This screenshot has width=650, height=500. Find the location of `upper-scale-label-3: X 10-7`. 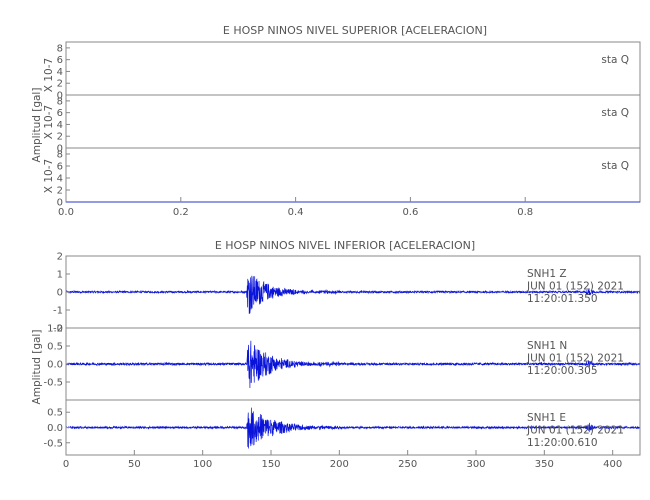

upper-scale-label-3: X 10-7 is located at coordinates (49, 176).